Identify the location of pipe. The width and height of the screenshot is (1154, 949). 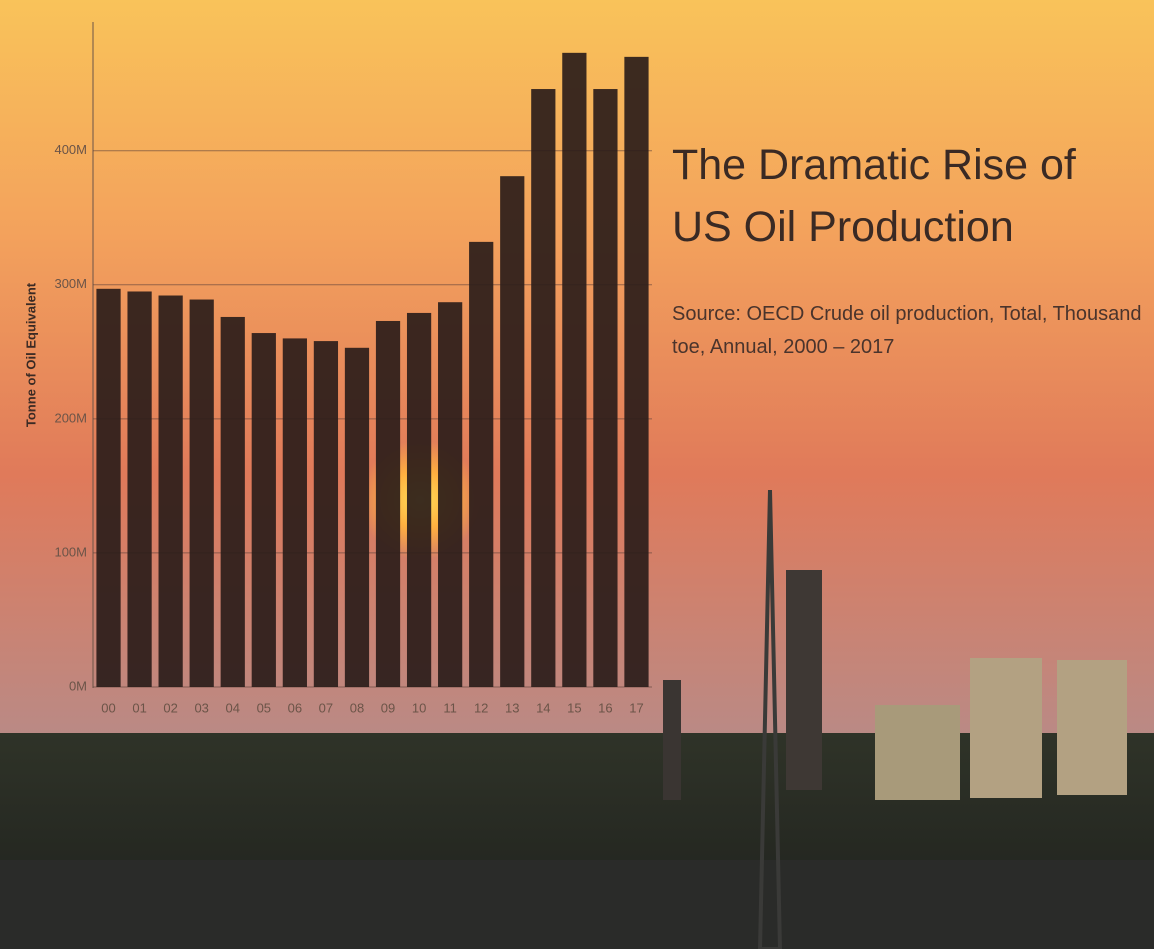
(672, 740).